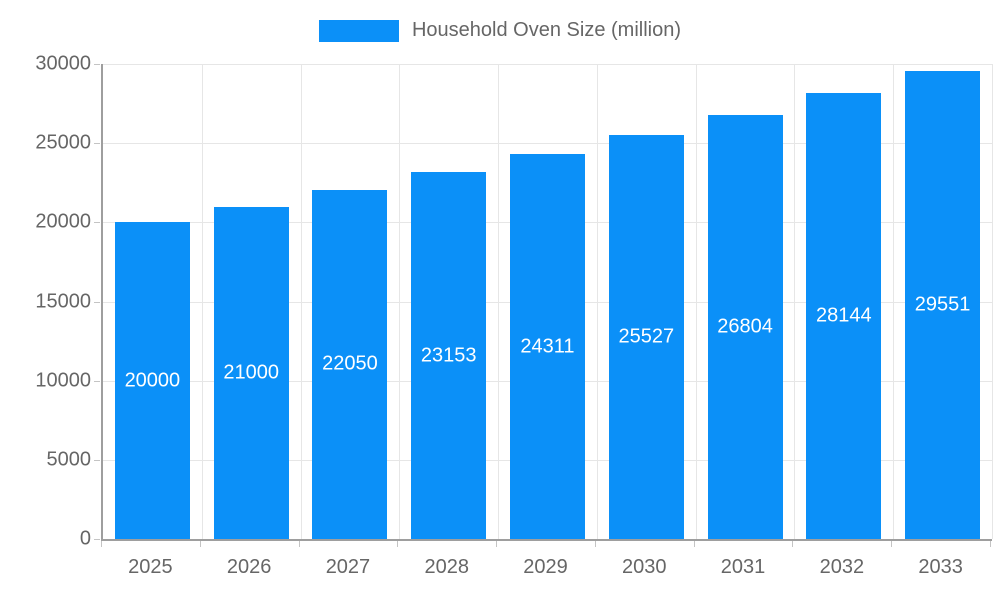  I want to click on bar: 20000, so click(152, 380).